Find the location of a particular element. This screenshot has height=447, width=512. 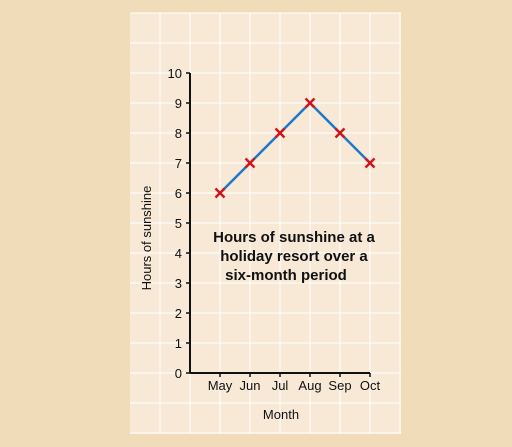

chart-annotation-line-2: holiday resort over a is located at coordinates (294, 256).